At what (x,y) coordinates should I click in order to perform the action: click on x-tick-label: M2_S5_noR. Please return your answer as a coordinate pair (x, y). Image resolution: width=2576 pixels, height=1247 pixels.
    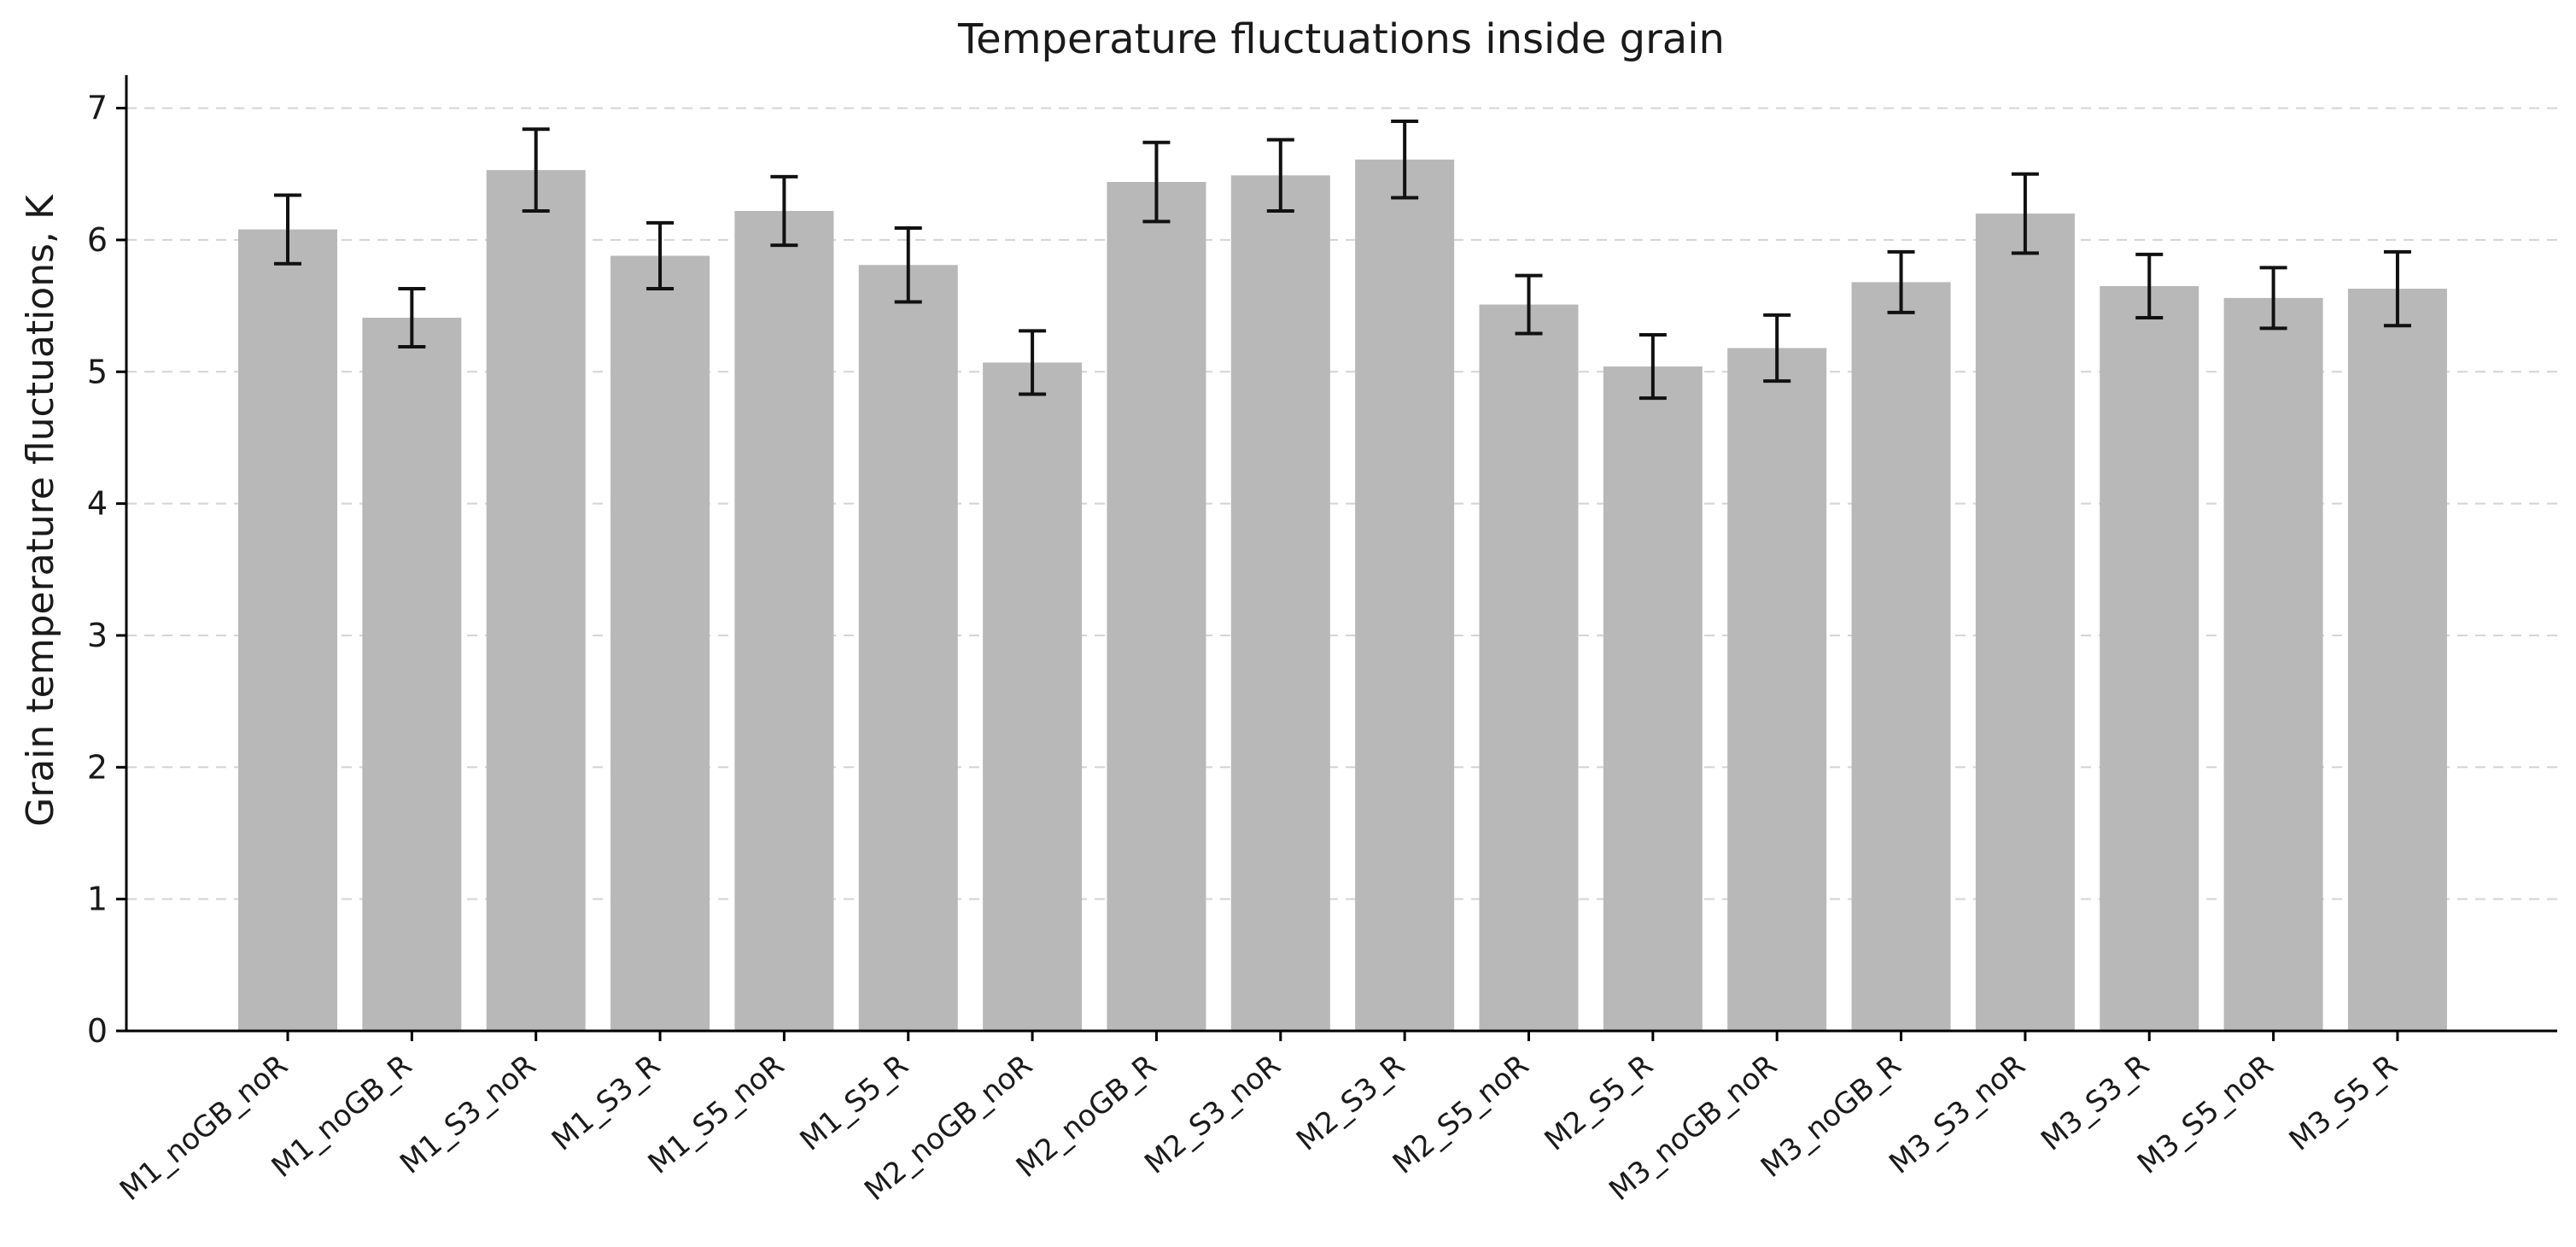
    Looking at the image, I should click on (1461, 1114).